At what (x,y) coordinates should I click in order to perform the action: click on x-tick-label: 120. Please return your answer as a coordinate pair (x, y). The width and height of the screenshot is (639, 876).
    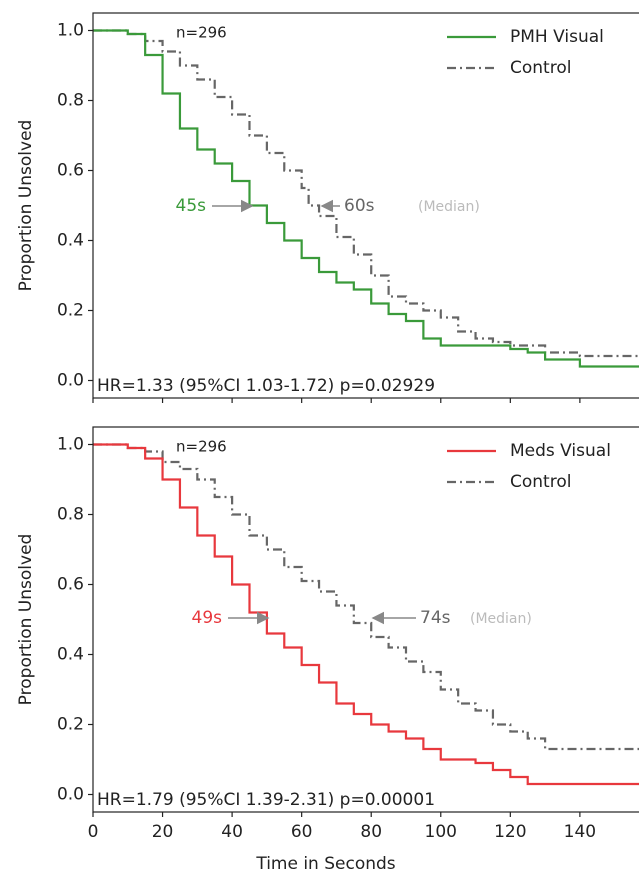
    Looking at the image, I should click on (510, 832).